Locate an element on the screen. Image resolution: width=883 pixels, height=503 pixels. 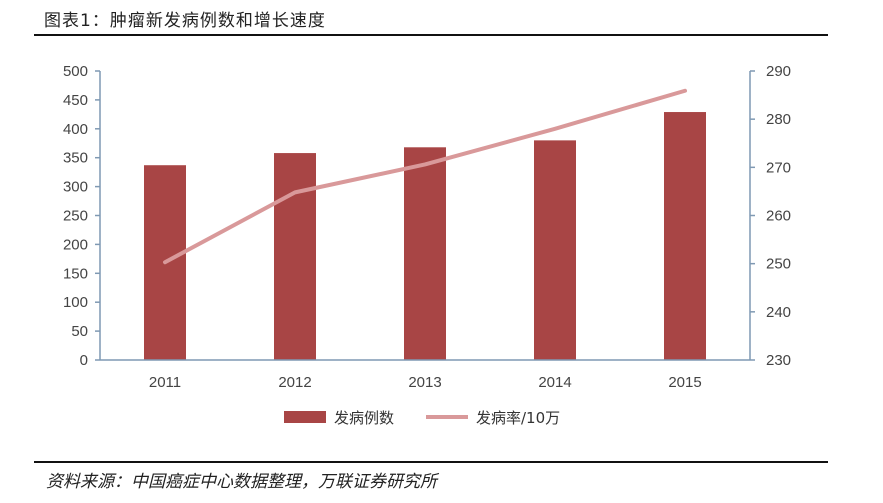
x-tick-label: 2011 is located at coordinates (165, 382).